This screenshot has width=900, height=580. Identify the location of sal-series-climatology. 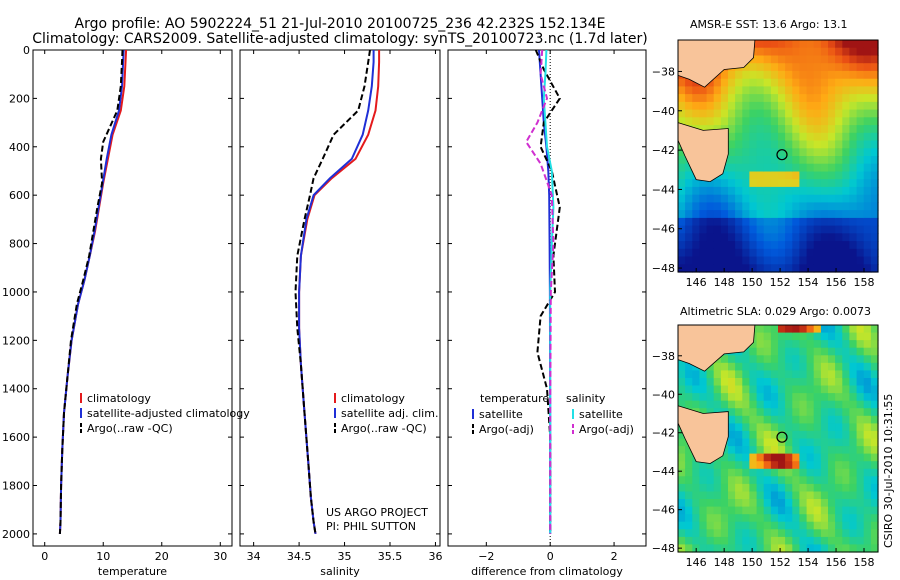
(339, 292).